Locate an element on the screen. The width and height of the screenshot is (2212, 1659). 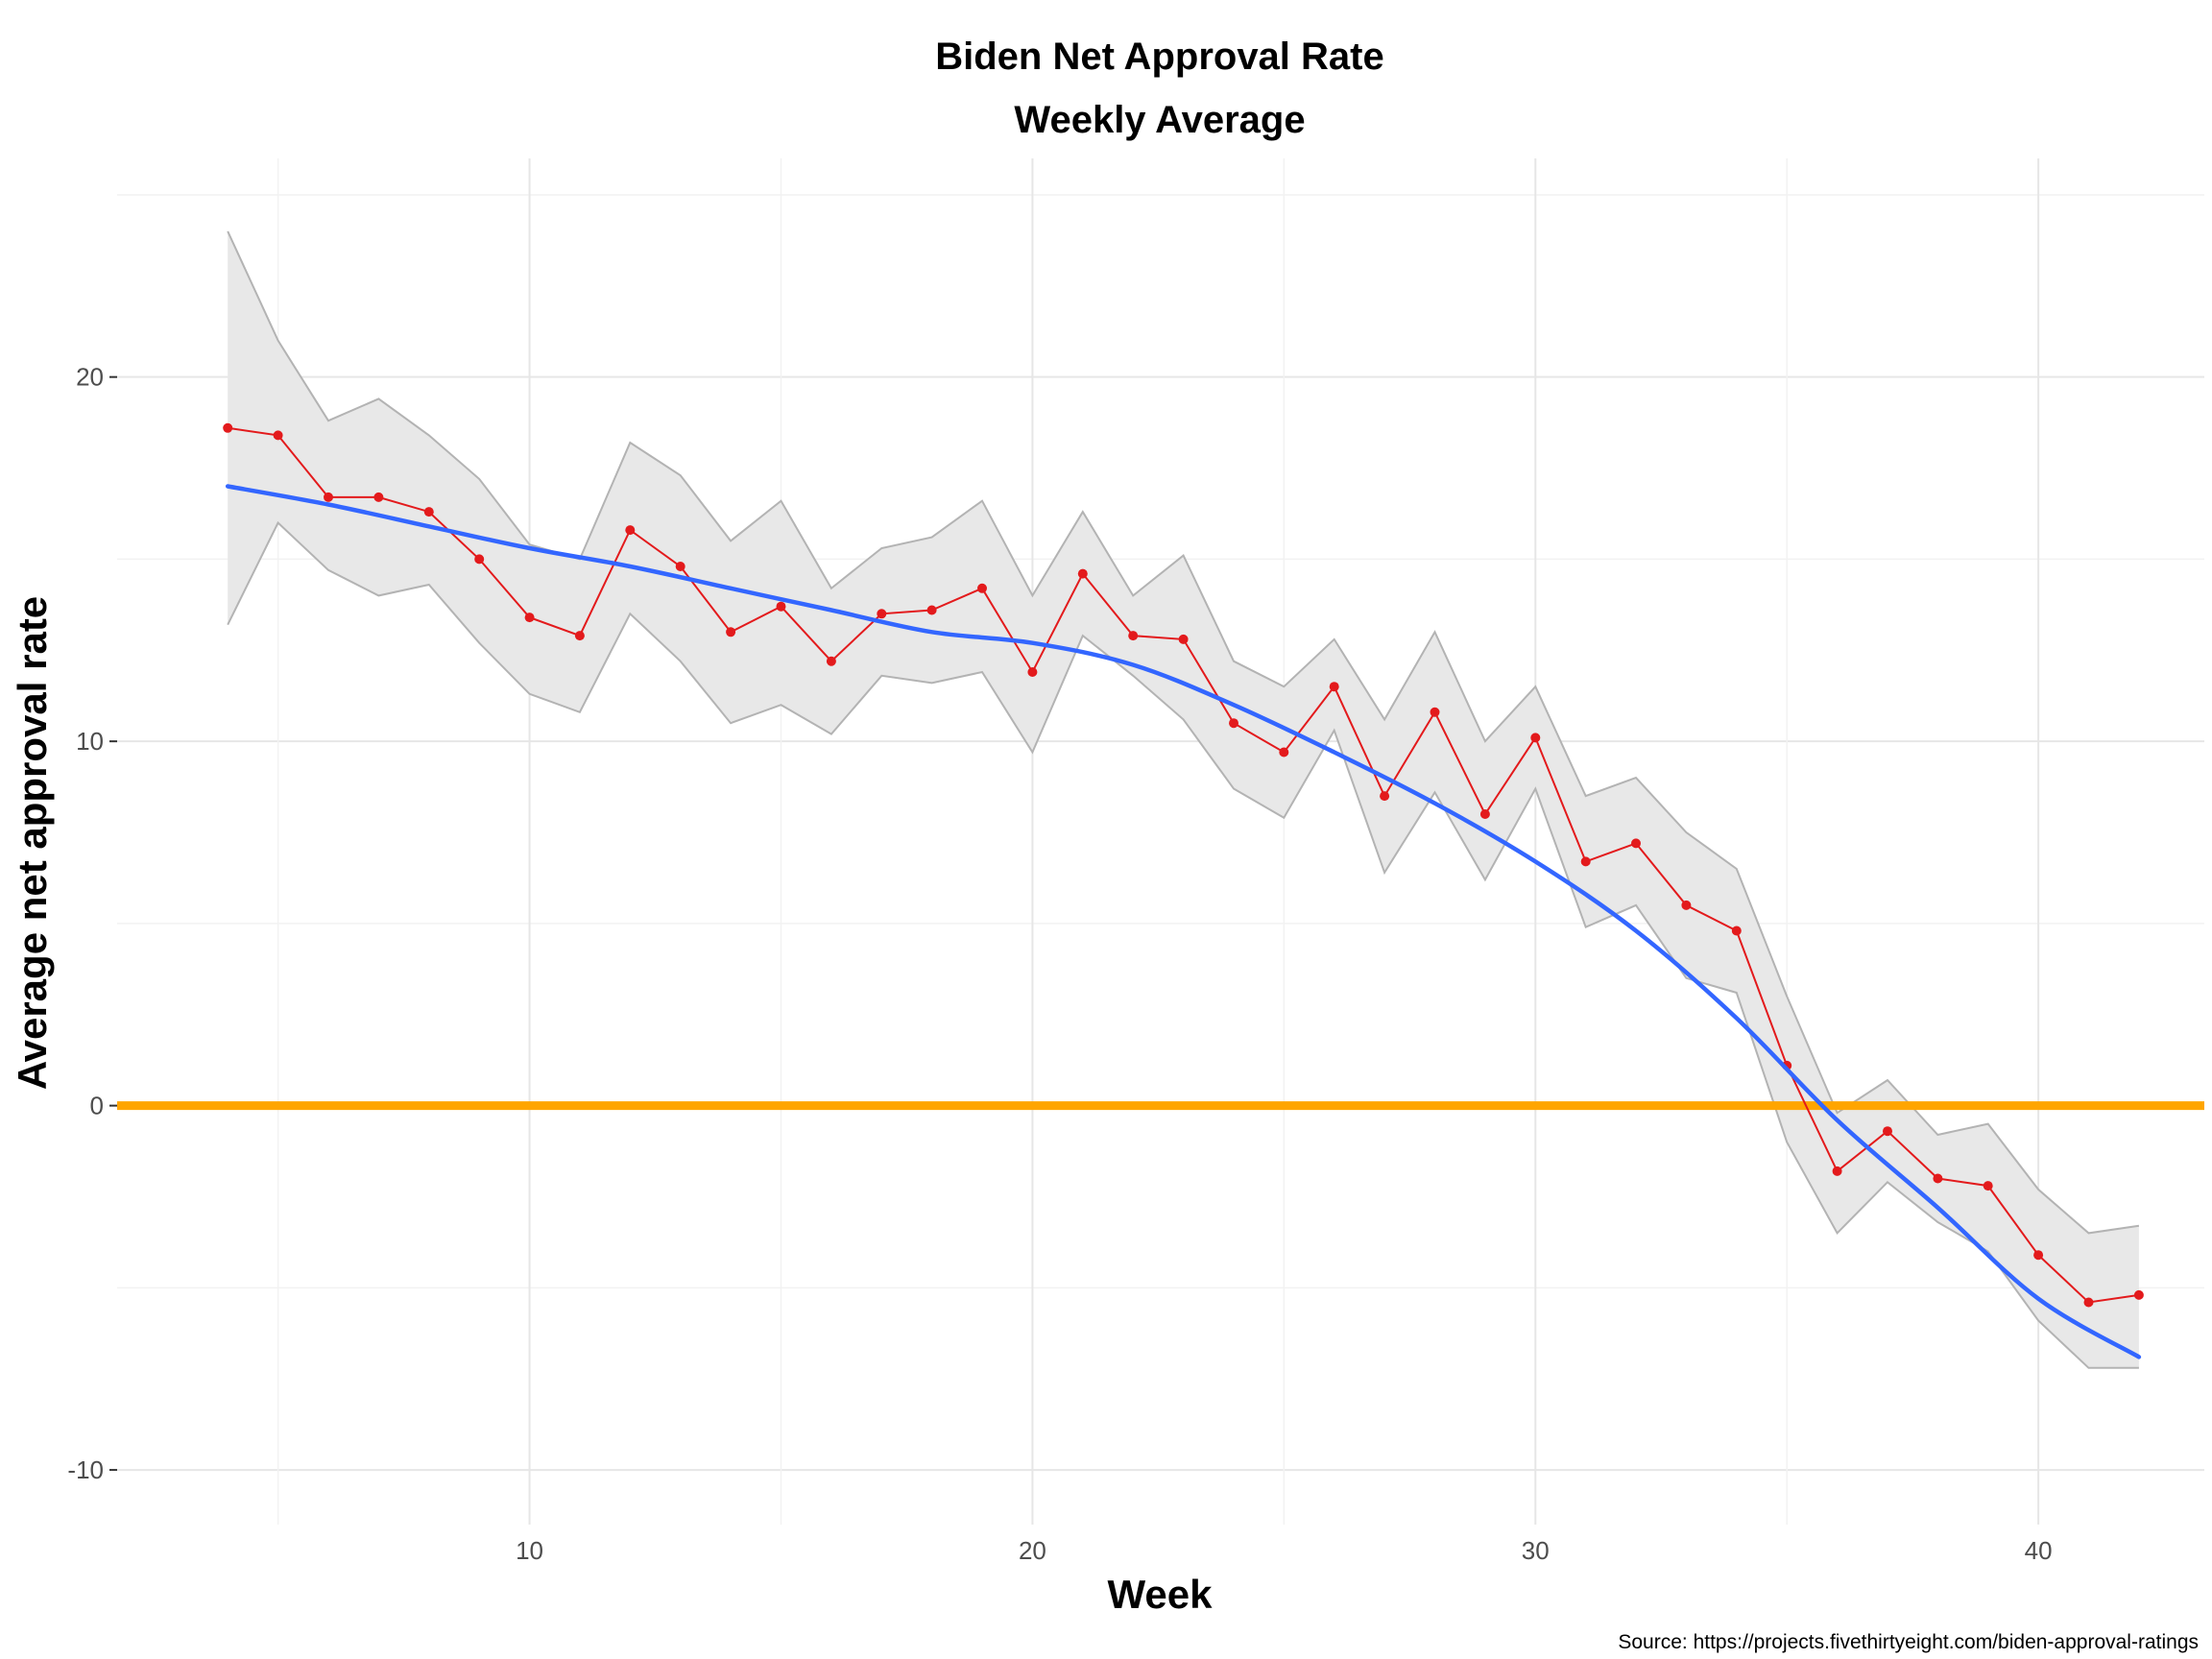
y-tick-label: 10 is located at coordinates (90, 741).